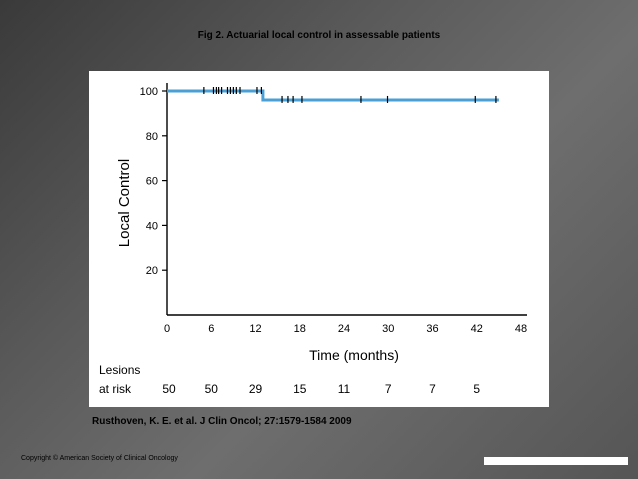  Describe the element at coordinates (149, 92) in the screenshot. I see `y-tick-label: 100` at that location.